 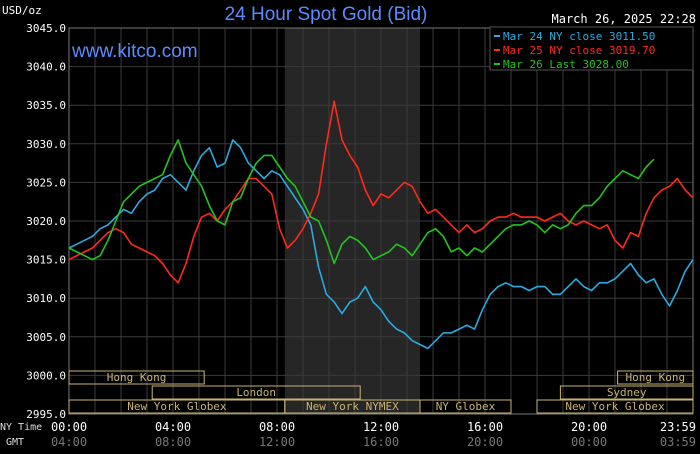 What do you see at coordinates (173, 442) in the screenshot?
I see `x-tick-label-gmt: 08:00` at bounding box center [173, 442].